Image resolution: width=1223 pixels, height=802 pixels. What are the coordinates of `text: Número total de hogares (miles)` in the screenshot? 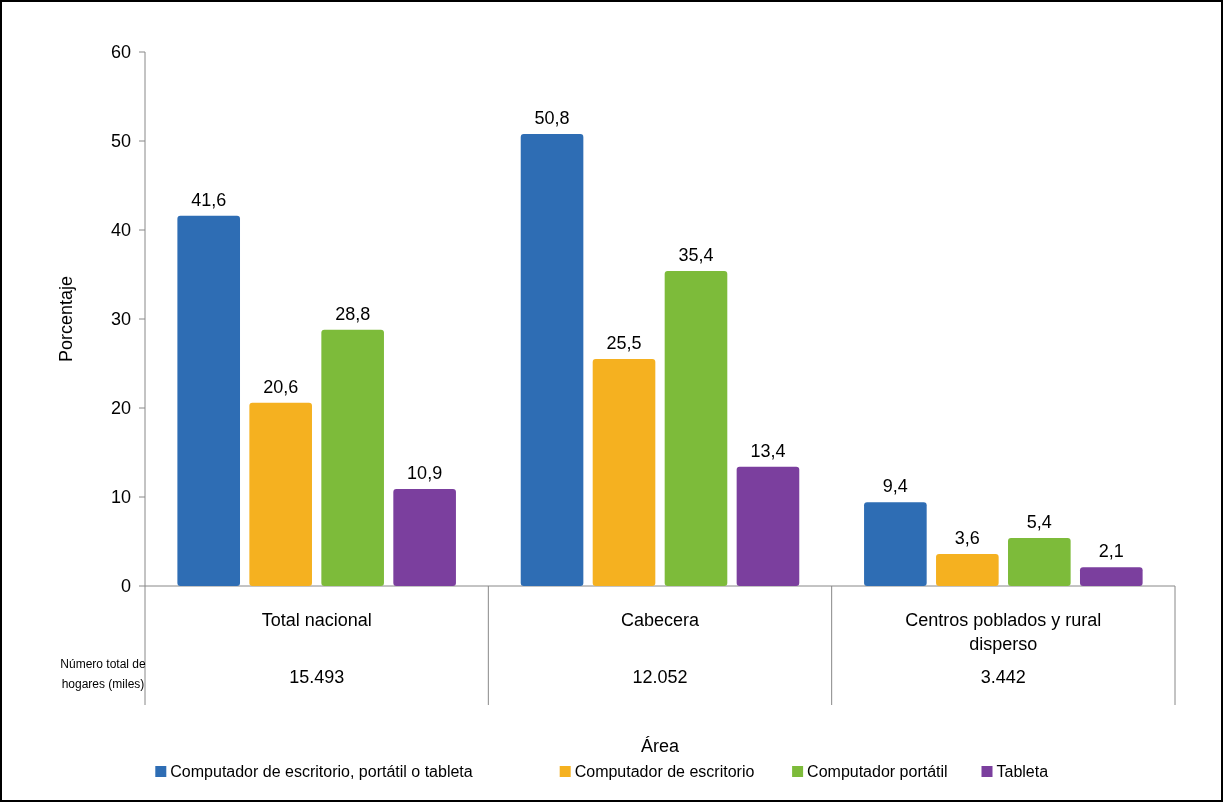 It's located at (103, 674).